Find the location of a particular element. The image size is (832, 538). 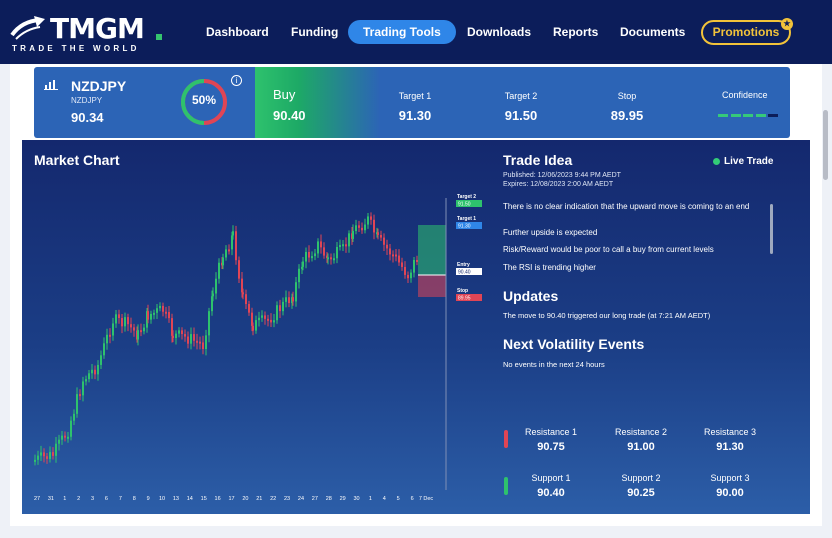

instrument-price: 90.34 is located at coordinates (87, 117).